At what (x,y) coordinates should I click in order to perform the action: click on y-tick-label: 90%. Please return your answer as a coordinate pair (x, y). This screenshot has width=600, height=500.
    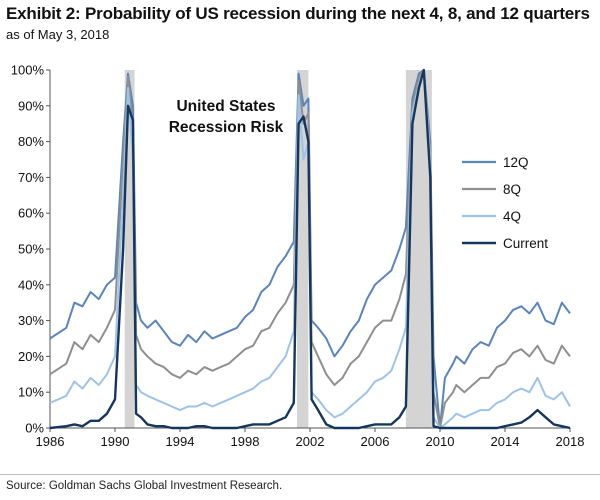
    Looking at the image, I should click on (31, 105).